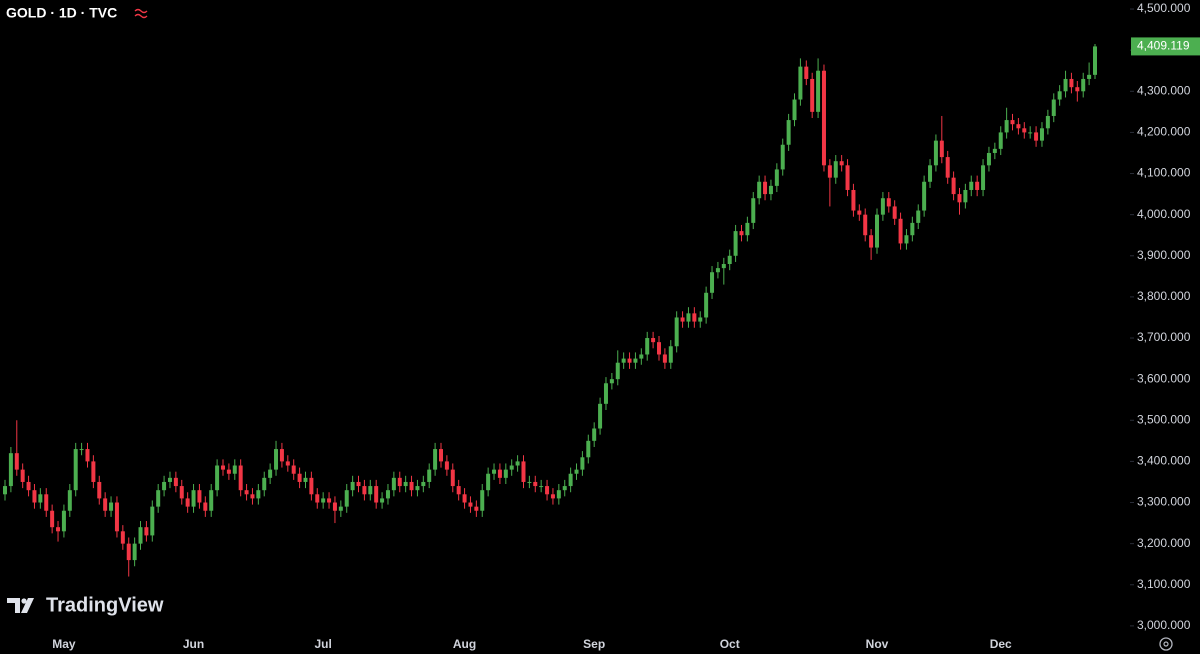 The height and width of the screenshot is (654, 1200). I want to click on x-tick-label: Aug, so click(464, 644).